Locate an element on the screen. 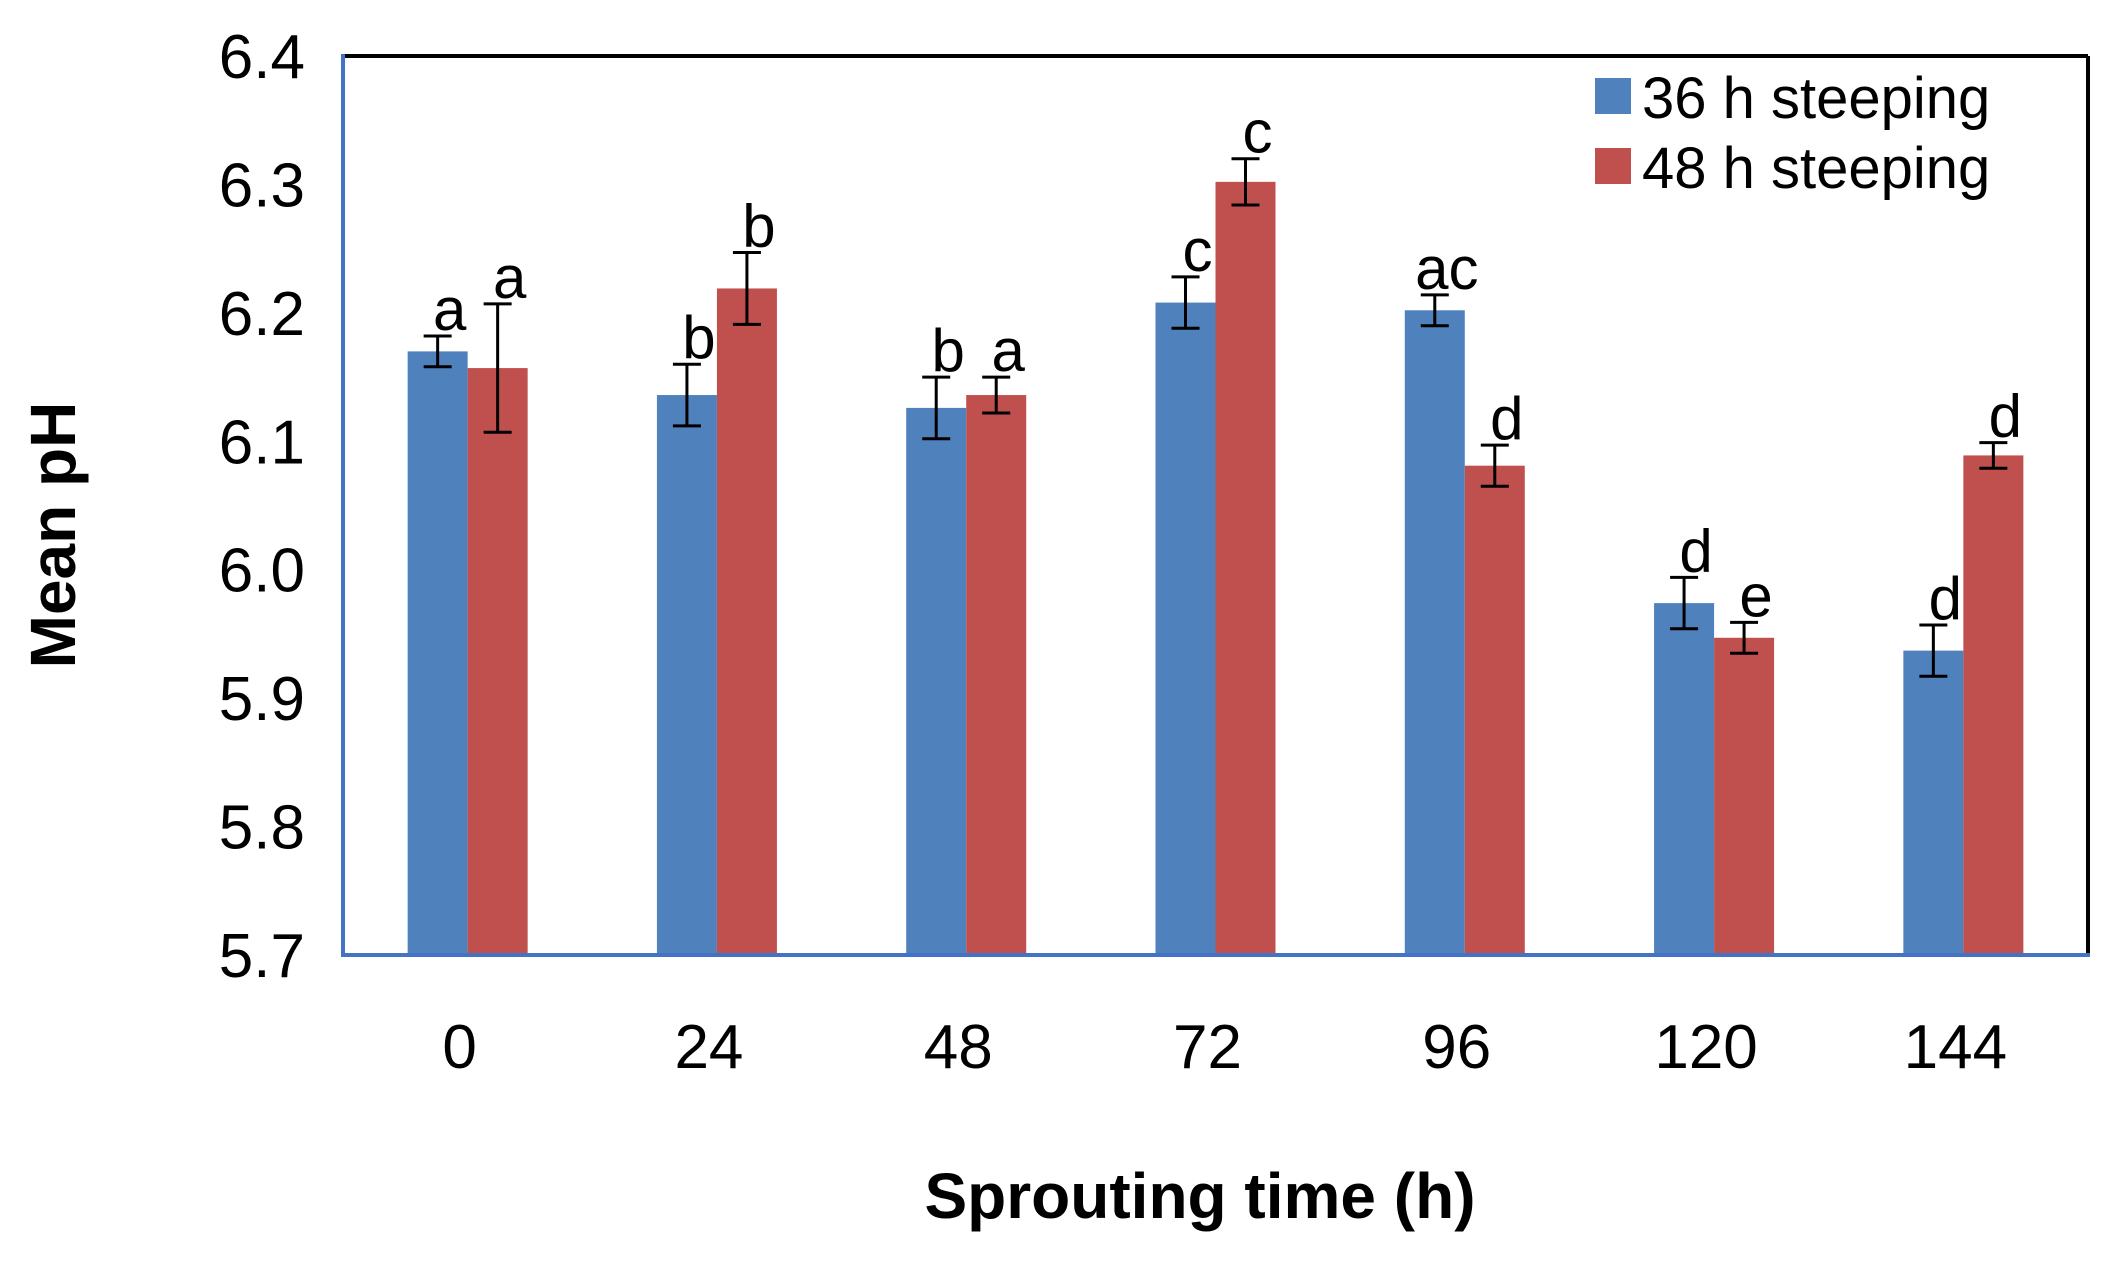 The width and height of the screenshot is (2104, 1269). legend-label-48h: 48 h steeping is located at coordinates (1816, 168).